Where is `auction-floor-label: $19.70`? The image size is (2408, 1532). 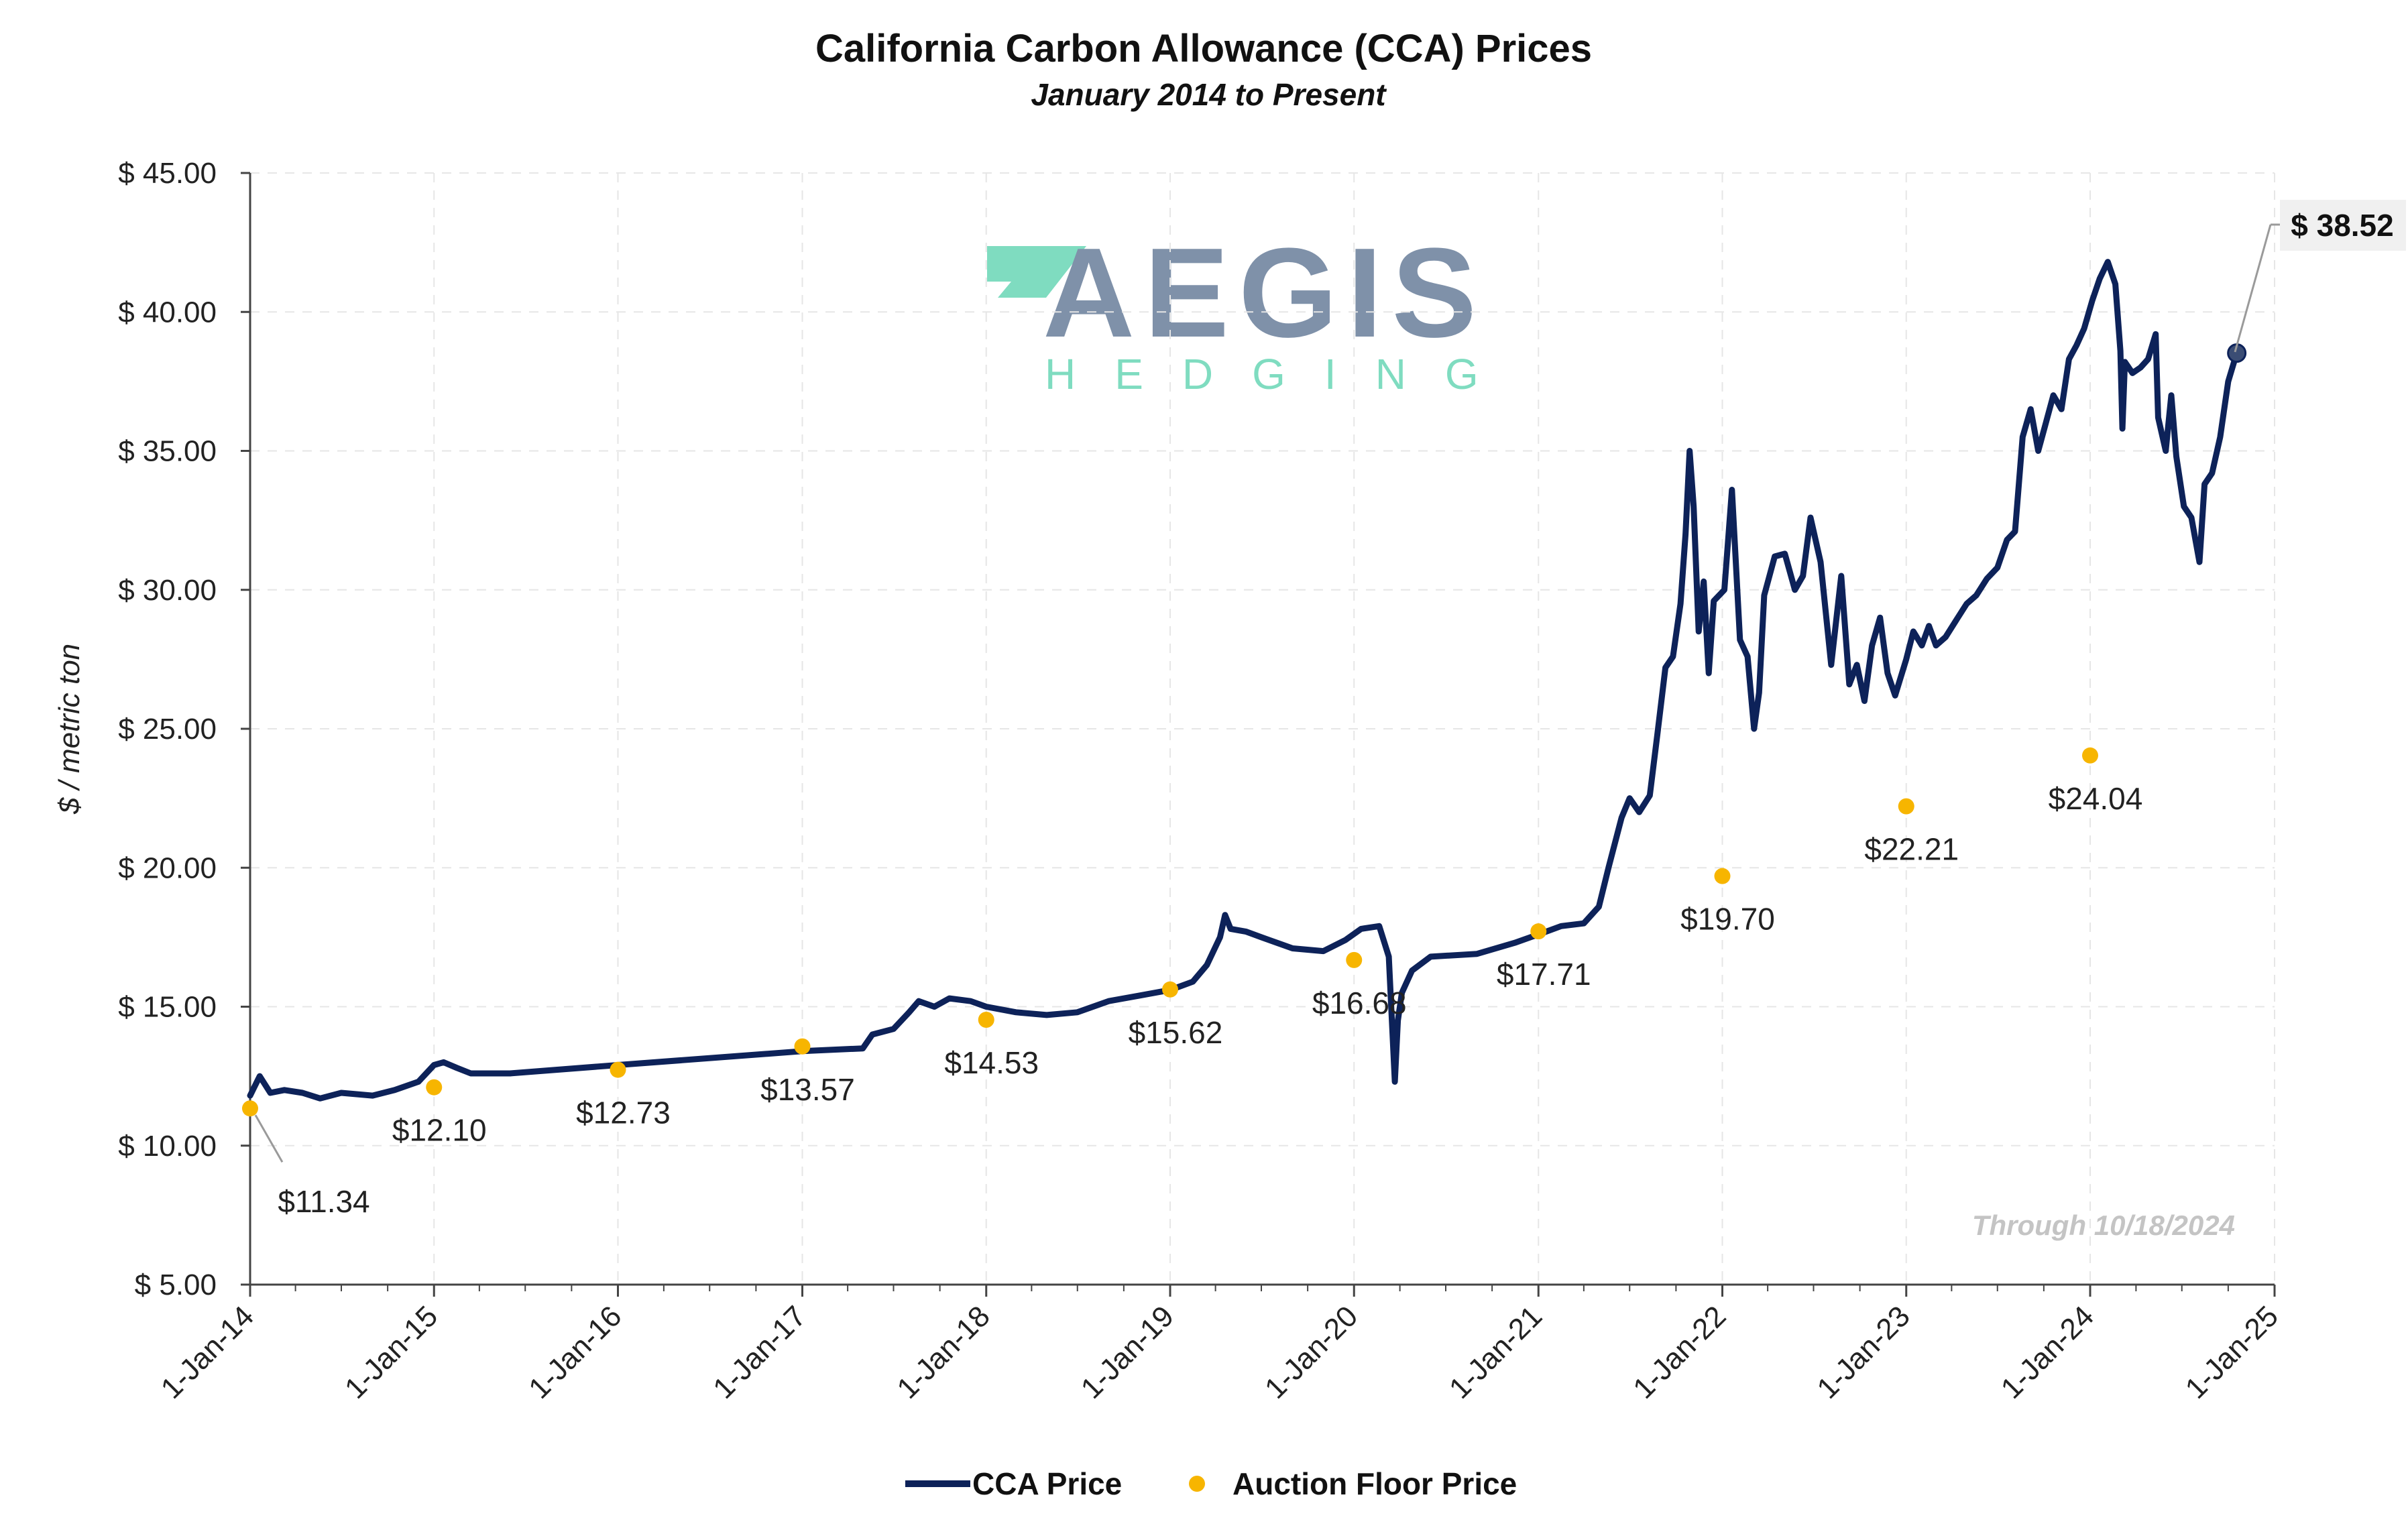 auction-floor-label: $19.70 is located at coordinates (1727, 919).